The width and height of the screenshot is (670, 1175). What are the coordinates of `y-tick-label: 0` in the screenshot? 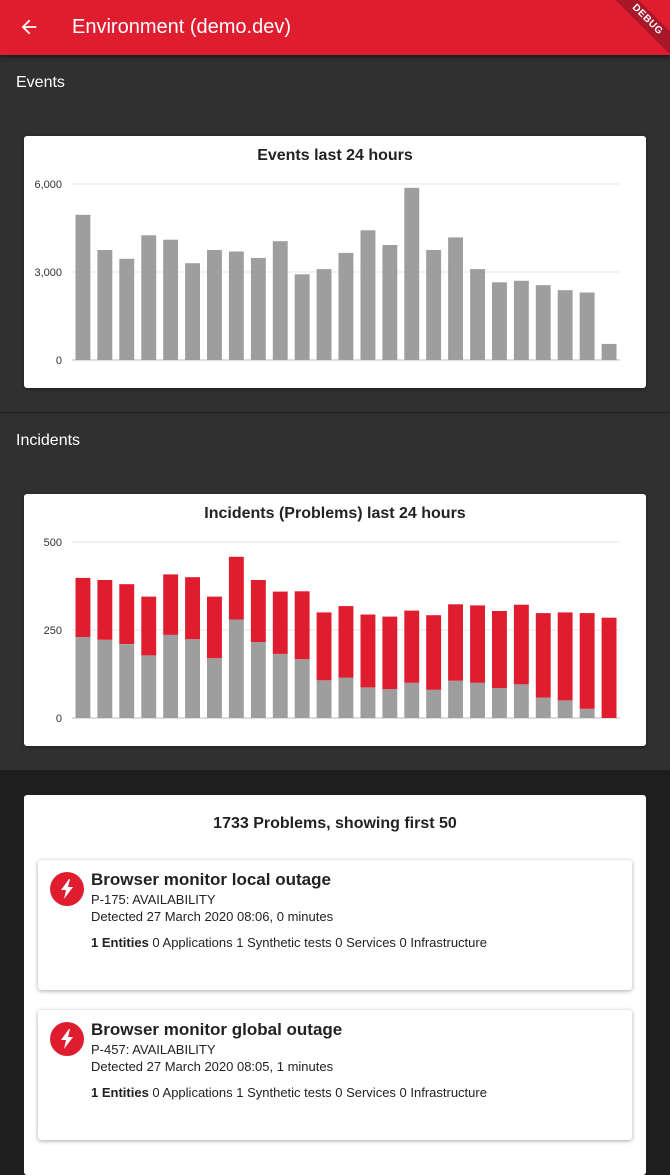 It's located at (59, 361).